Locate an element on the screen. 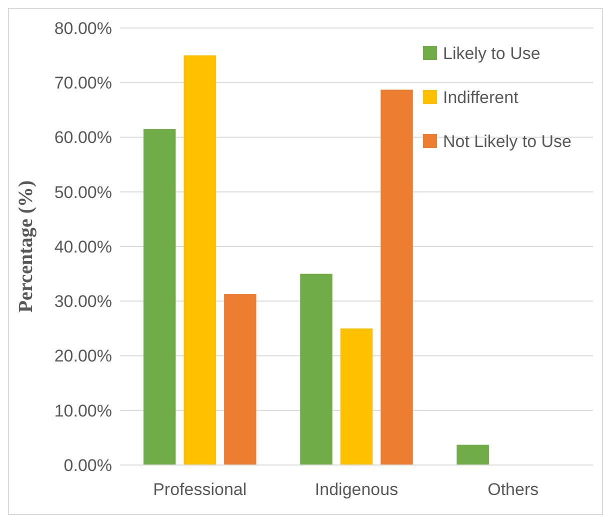 This screenshot has width=611, height=523. y-tick-label: 60.00% is located at coordinates (83, 138).